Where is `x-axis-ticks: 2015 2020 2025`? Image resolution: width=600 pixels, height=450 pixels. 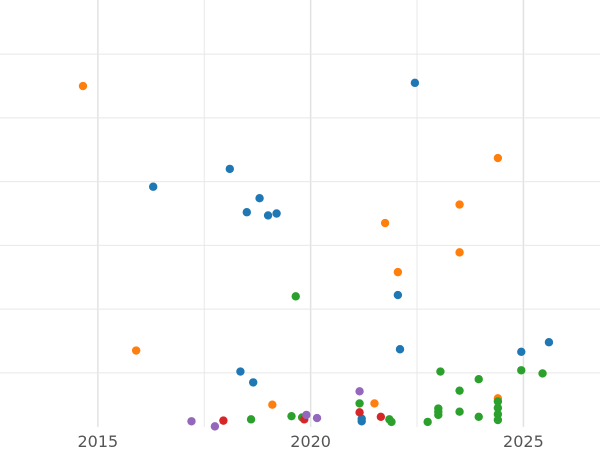 x-axis-ticks: 2015 2020 2025 is located at coordinates (311, 441).